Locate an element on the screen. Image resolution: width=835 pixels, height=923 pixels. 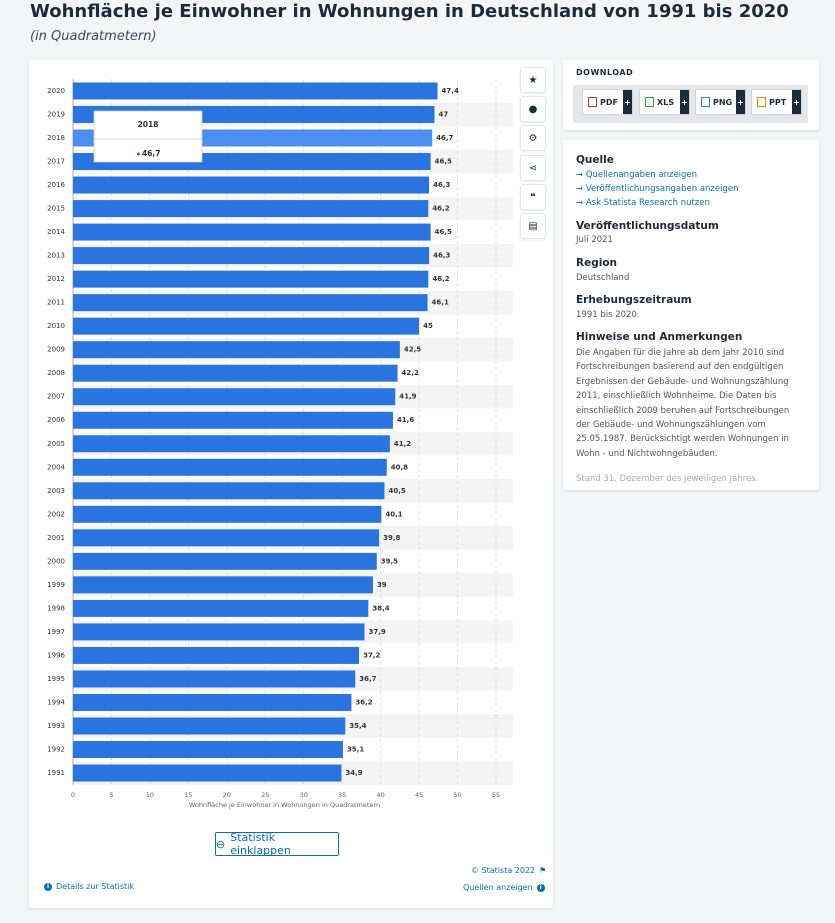
x-tick-label: 0 is located at coordinates (73, 795).